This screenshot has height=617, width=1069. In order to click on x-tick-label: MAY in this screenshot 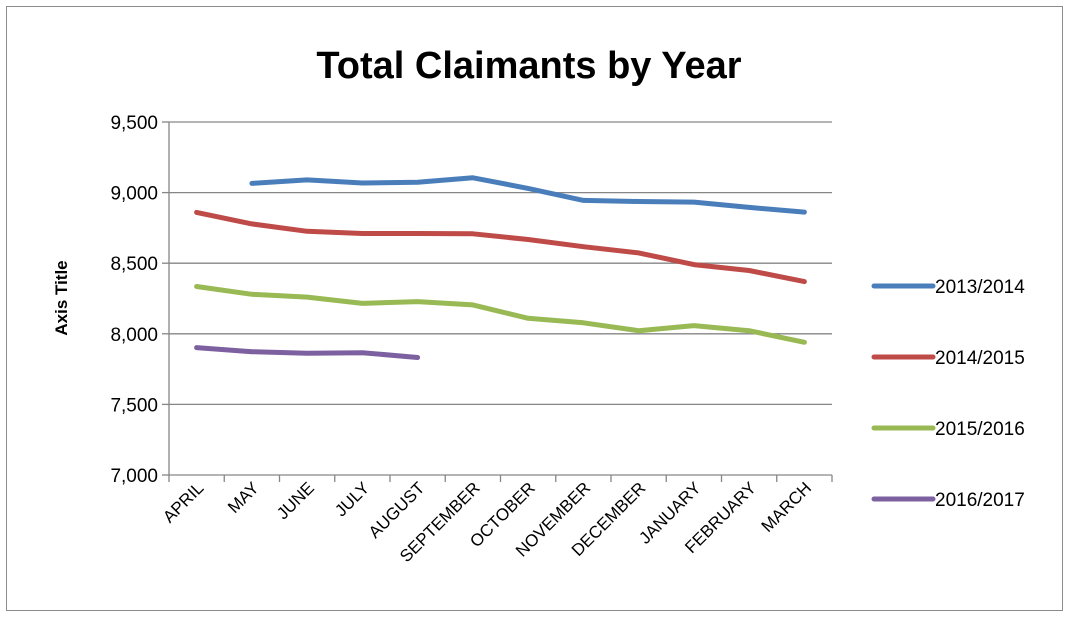, I will do `click(243, 497)`.